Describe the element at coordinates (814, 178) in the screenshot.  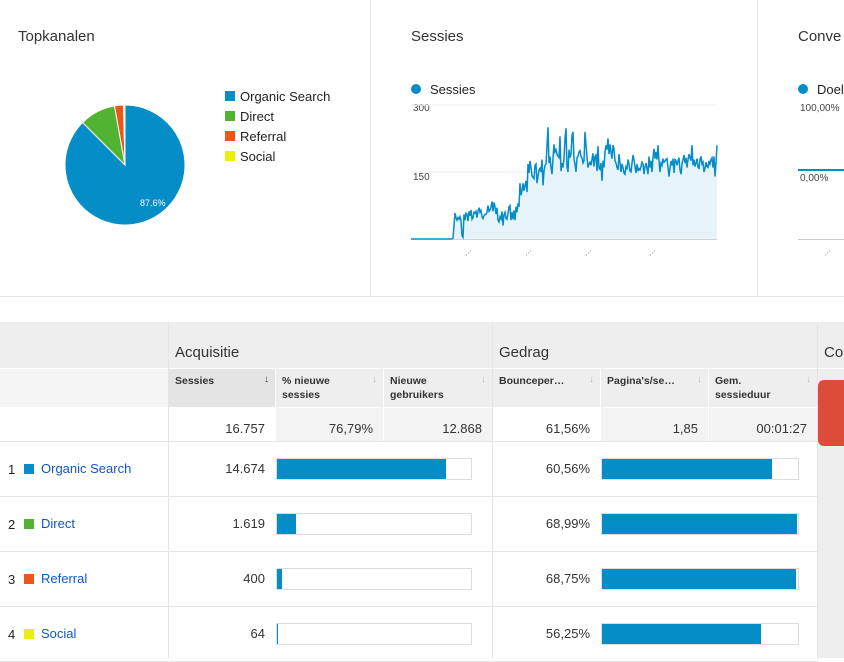
I see `y-tick-label: 0,00%` at that location.